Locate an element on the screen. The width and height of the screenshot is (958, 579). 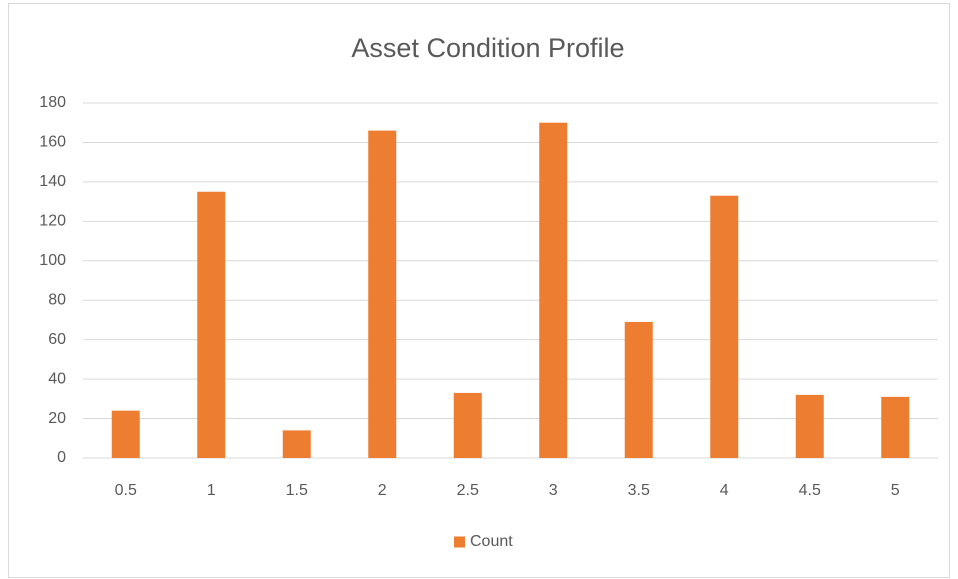
x-tick-label: 3 is located at coordinates (553, 490).